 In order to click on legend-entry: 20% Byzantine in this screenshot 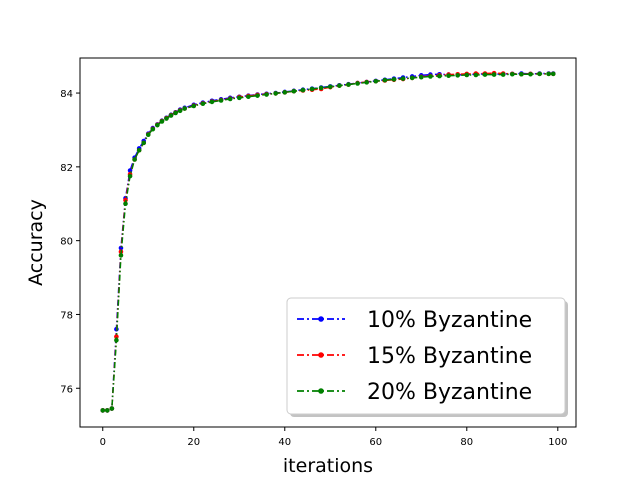, I will do `click(414, 392)`.